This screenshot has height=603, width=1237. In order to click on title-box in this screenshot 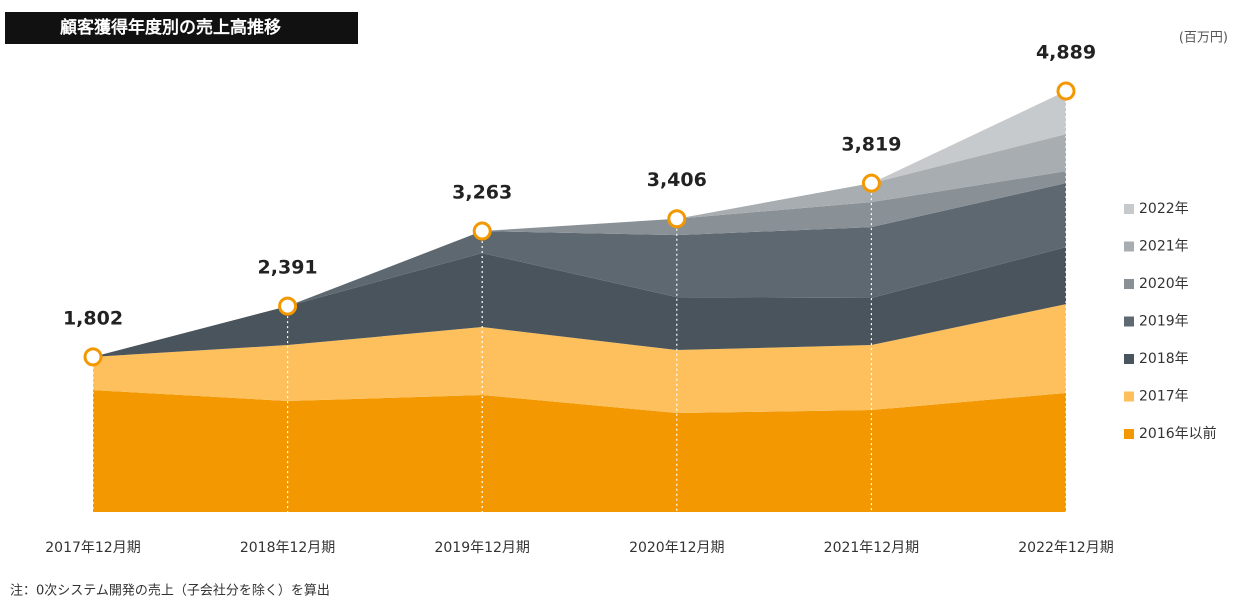, I will do `click(181, 28)`.